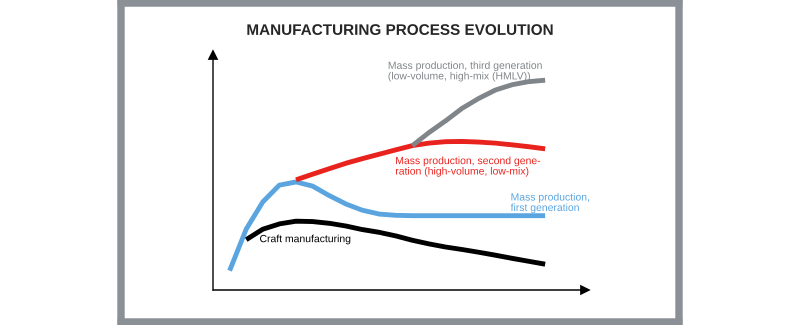 The height and width of the screenshot is (325, 800). I want to click on series-label: Mass production, third generation (low-volume, high-mix (HMLV)), so click(465, 71).